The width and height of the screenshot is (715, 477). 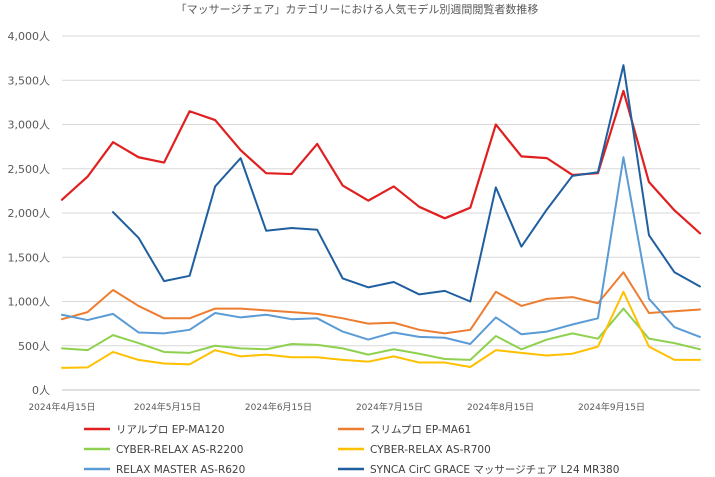 What do you see at coordinates (41, 390) in the screenshot?
I see `y-tick-label: 0人` at bounding box center [41, 390].